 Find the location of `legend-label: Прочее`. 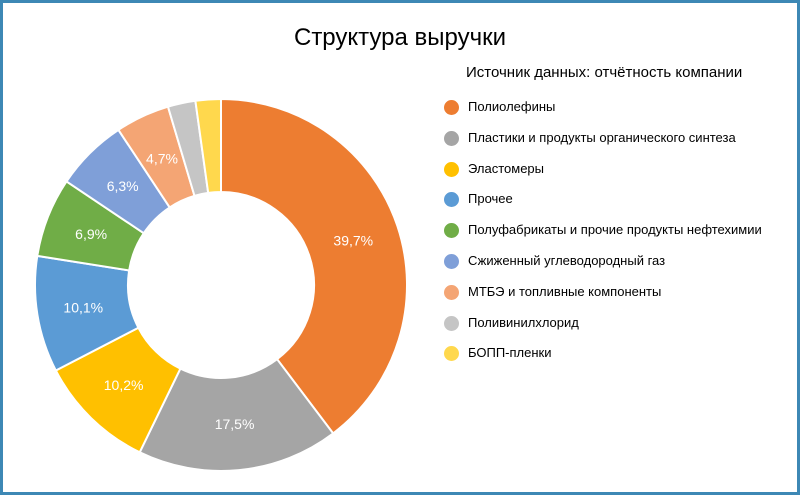

legend-label: Прочее is located at coordinates (490, 199).